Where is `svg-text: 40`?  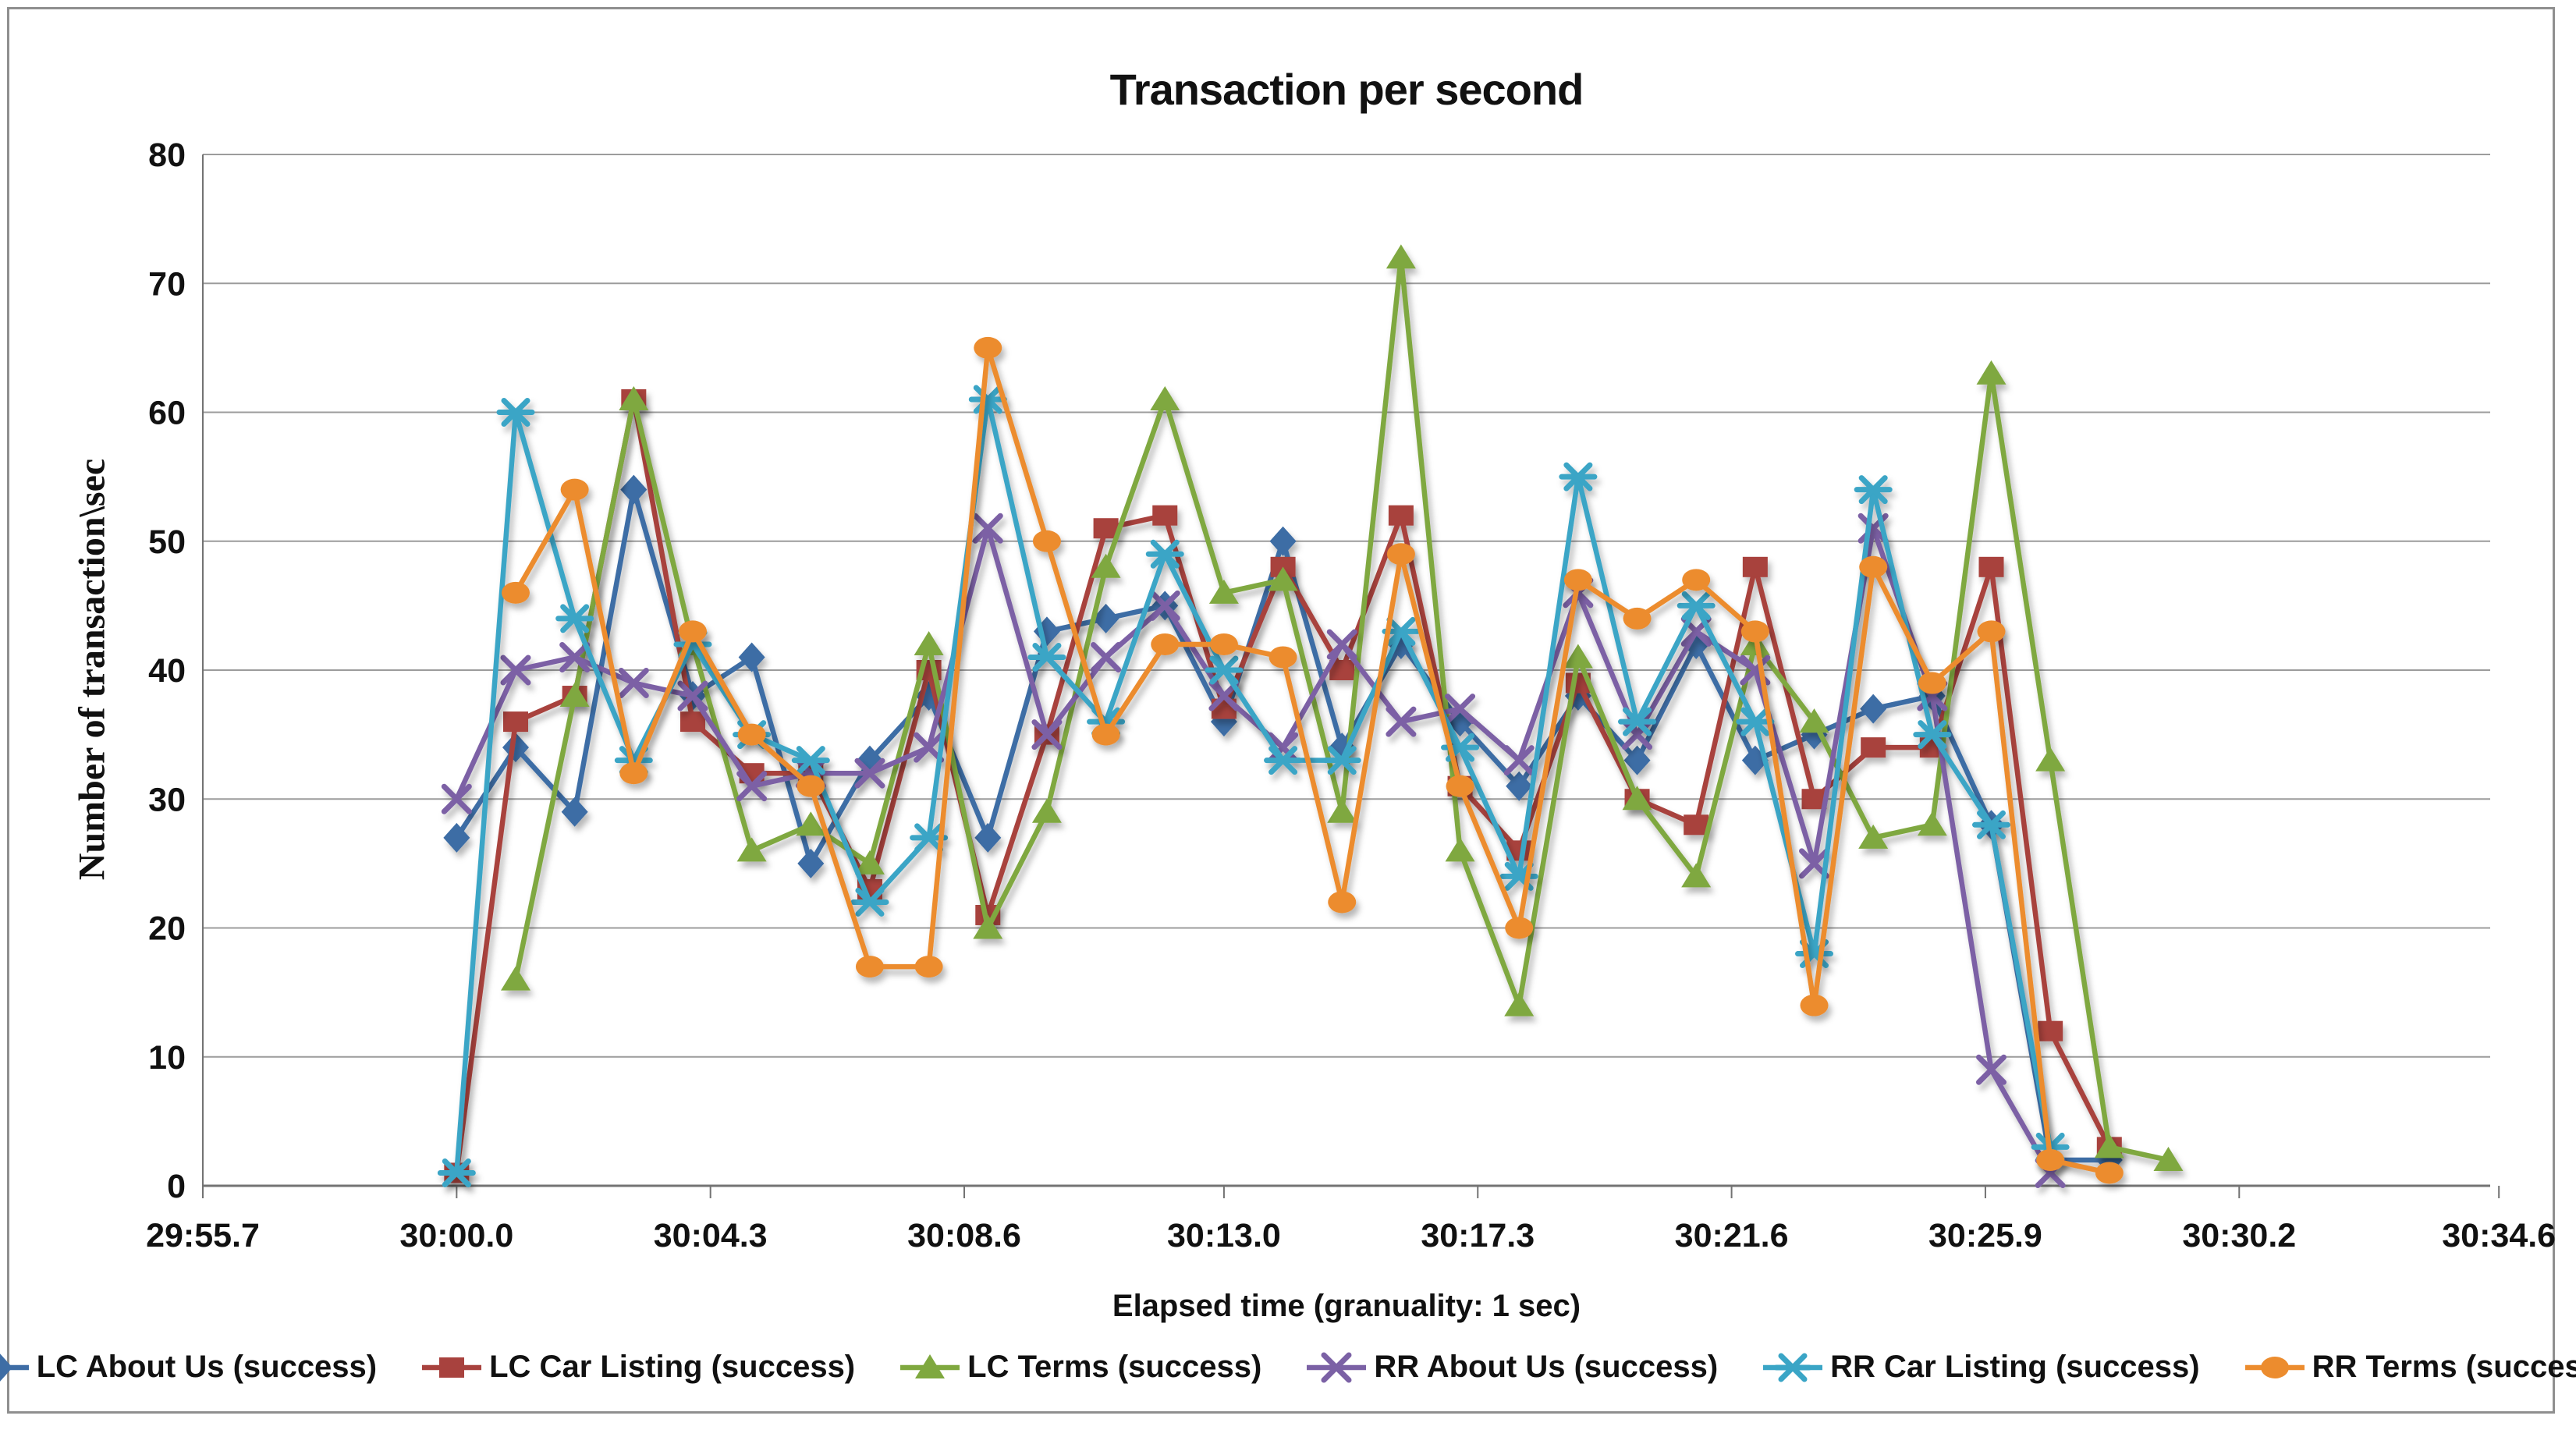 svg-text: 40 is located at coordinates (167, 671).